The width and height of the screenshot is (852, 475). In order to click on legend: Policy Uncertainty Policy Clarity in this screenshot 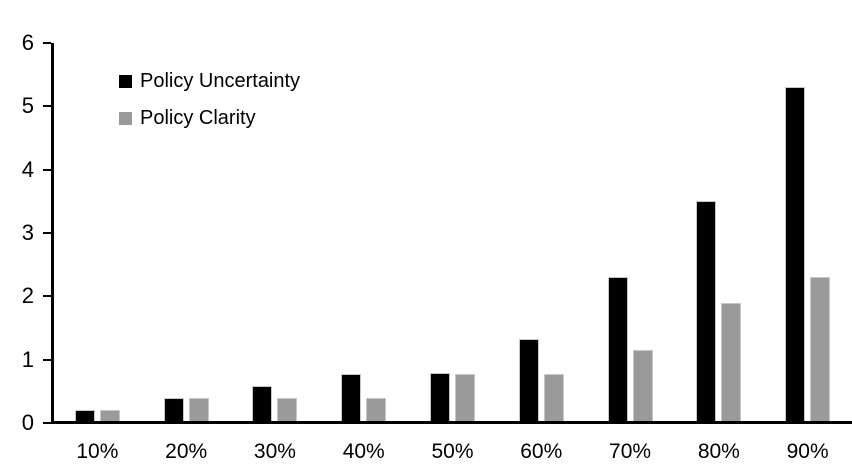, I will do `click(209, 99)`.